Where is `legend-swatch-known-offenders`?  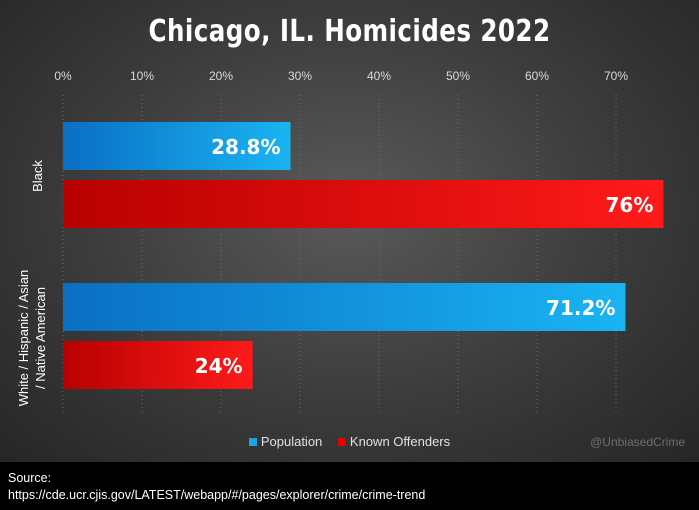 legend-swatch-known-offenders is located at coordinates (341, 441).